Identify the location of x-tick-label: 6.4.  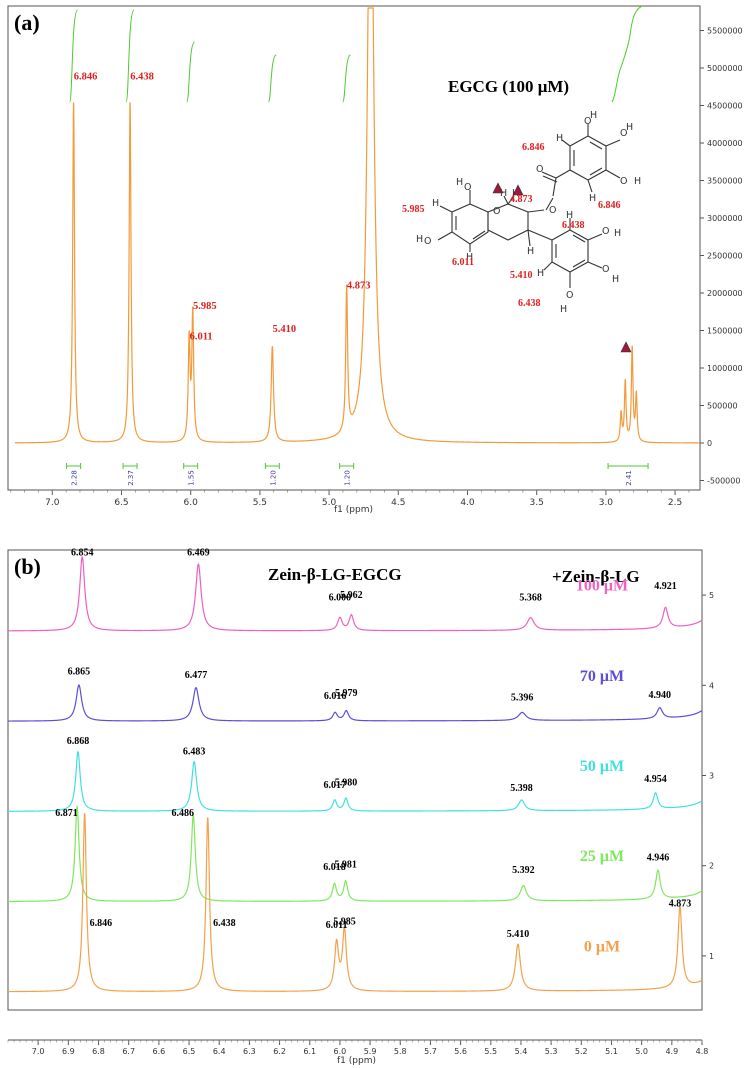
(219, 1051).